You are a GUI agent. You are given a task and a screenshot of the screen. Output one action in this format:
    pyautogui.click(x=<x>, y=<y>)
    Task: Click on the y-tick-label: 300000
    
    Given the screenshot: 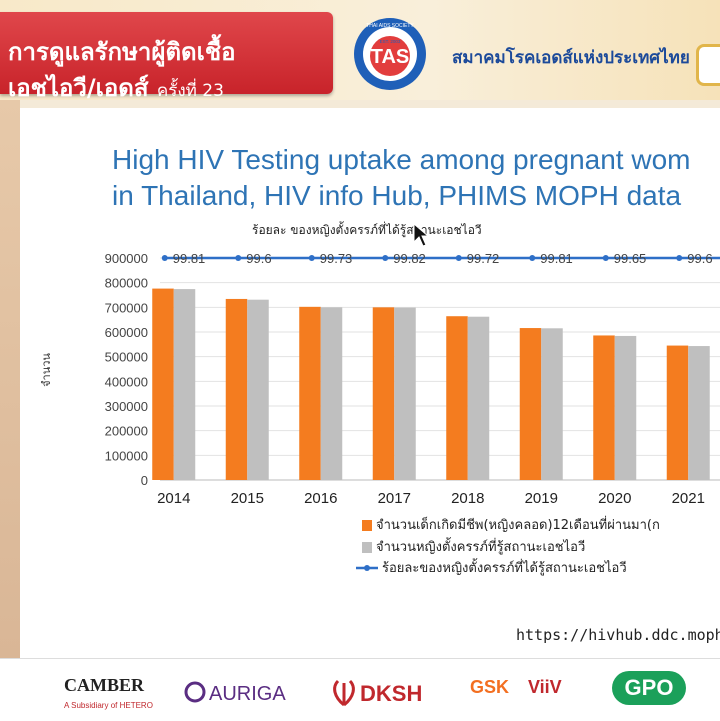 What is the action you would take?
    pyautogui.click(x=126, y=406)
    